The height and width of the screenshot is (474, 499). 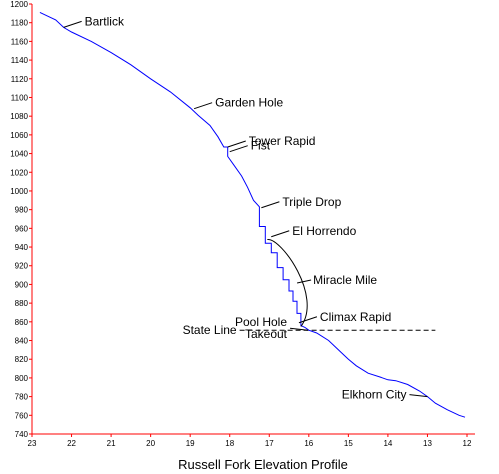 What do you see at coordinates (308, 443) in the screenshot?
I see `x-tick-label: 16` at bounding box center [308, 443].